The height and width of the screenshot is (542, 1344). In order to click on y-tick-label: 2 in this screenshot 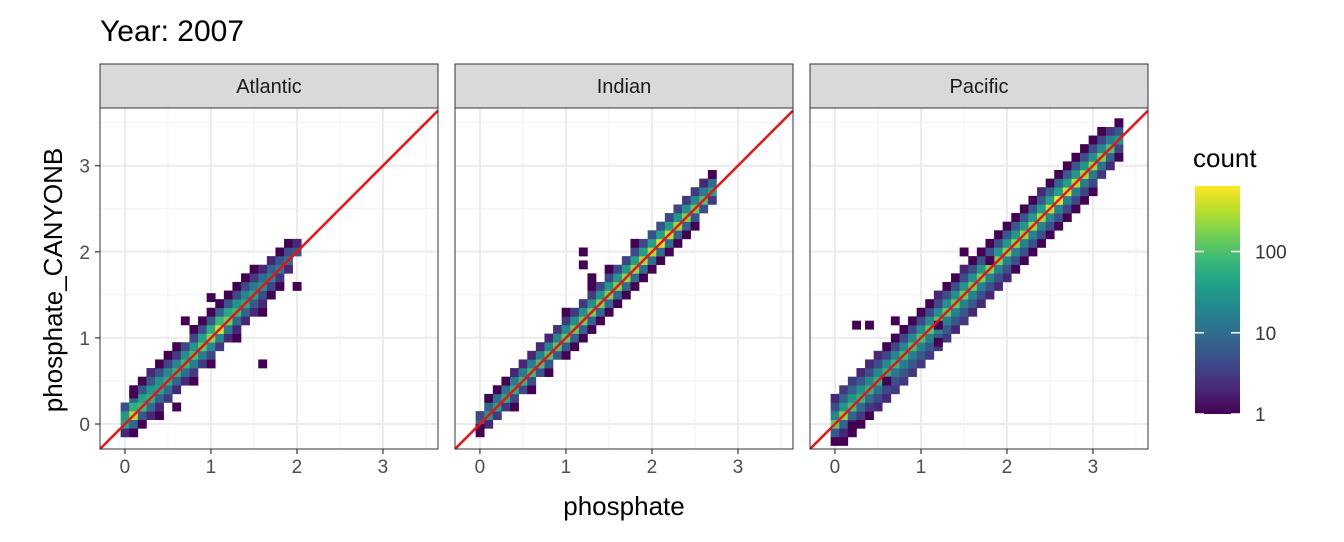, I will do `click(84, 253)`.